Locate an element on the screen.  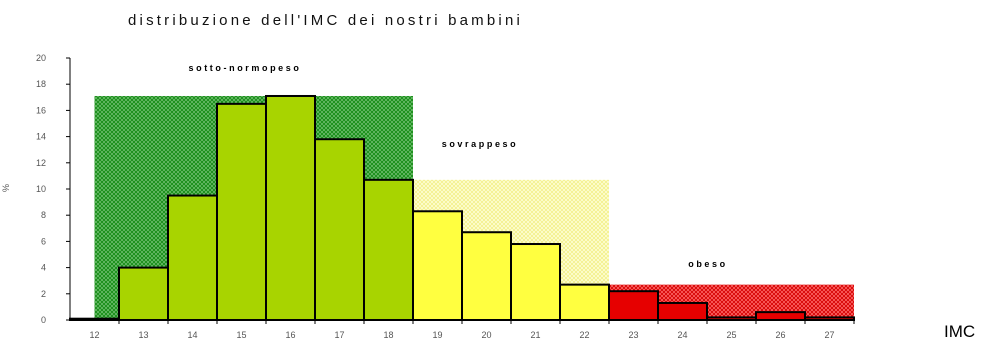
x-tick-label: 25 is located at coordinates (731, 335).